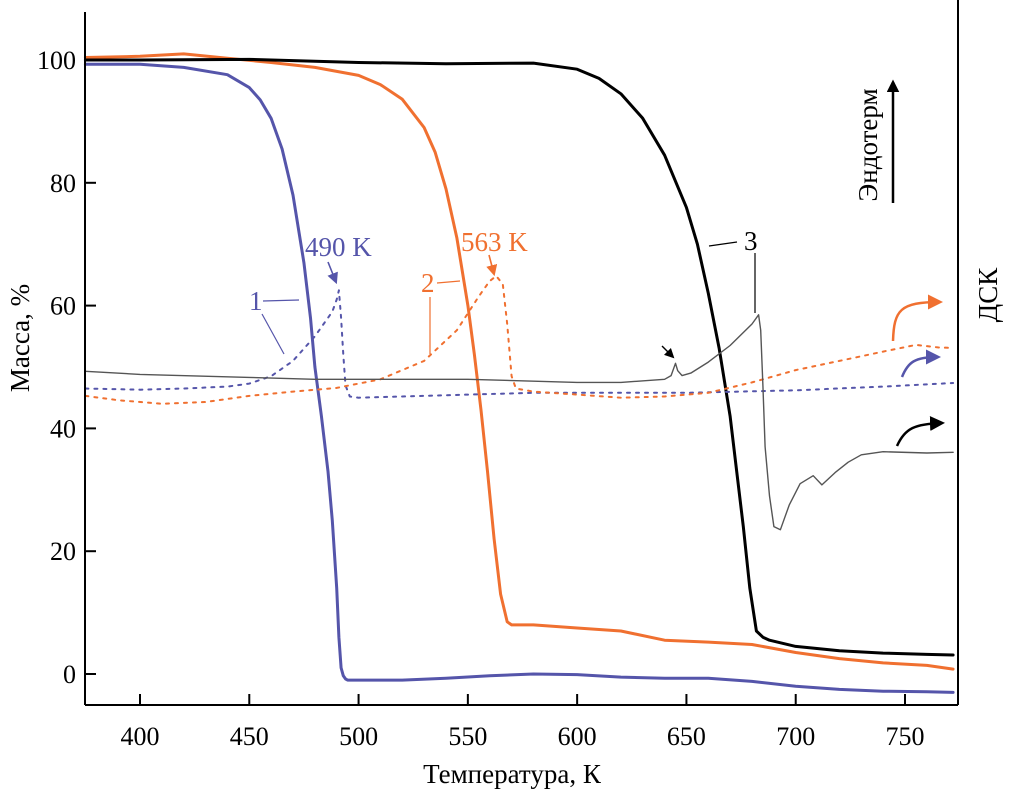  Describe the element at coordinates (668, 352) in the screenshot. I see `small-peak-arrow-icon` at that location.